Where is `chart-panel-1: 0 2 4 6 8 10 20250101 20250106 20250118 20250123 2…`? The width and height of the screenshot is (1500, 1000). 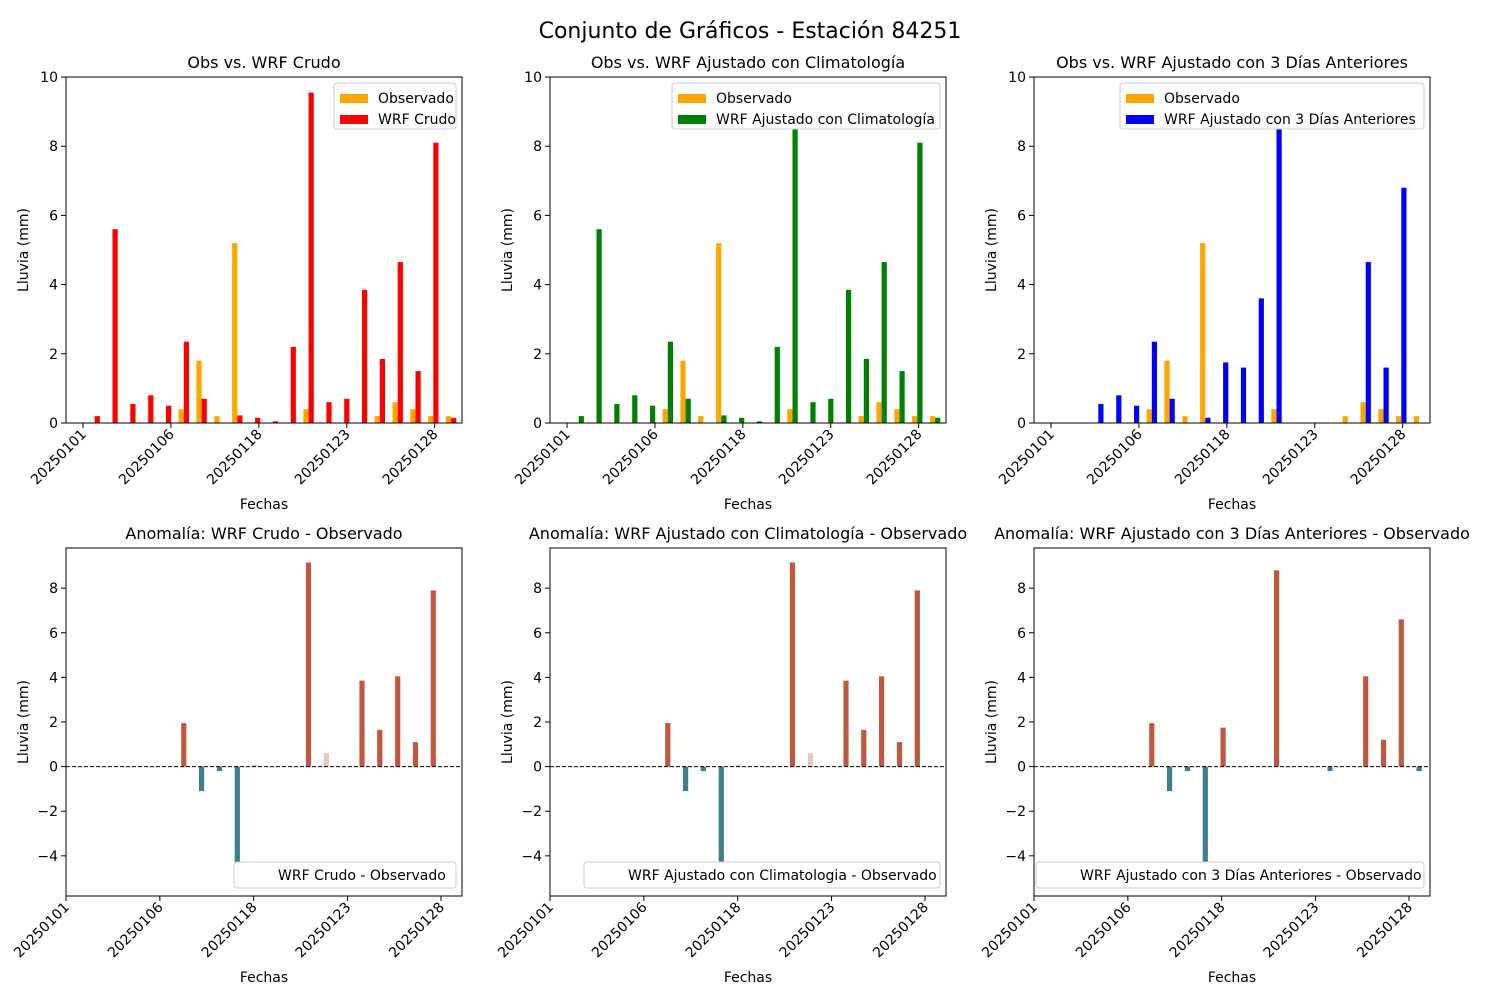 chart-panel-1: 0 2 4 6 8 10 20250101 20250106 20250118 20250123 2… is located at coordinates (239, 283).